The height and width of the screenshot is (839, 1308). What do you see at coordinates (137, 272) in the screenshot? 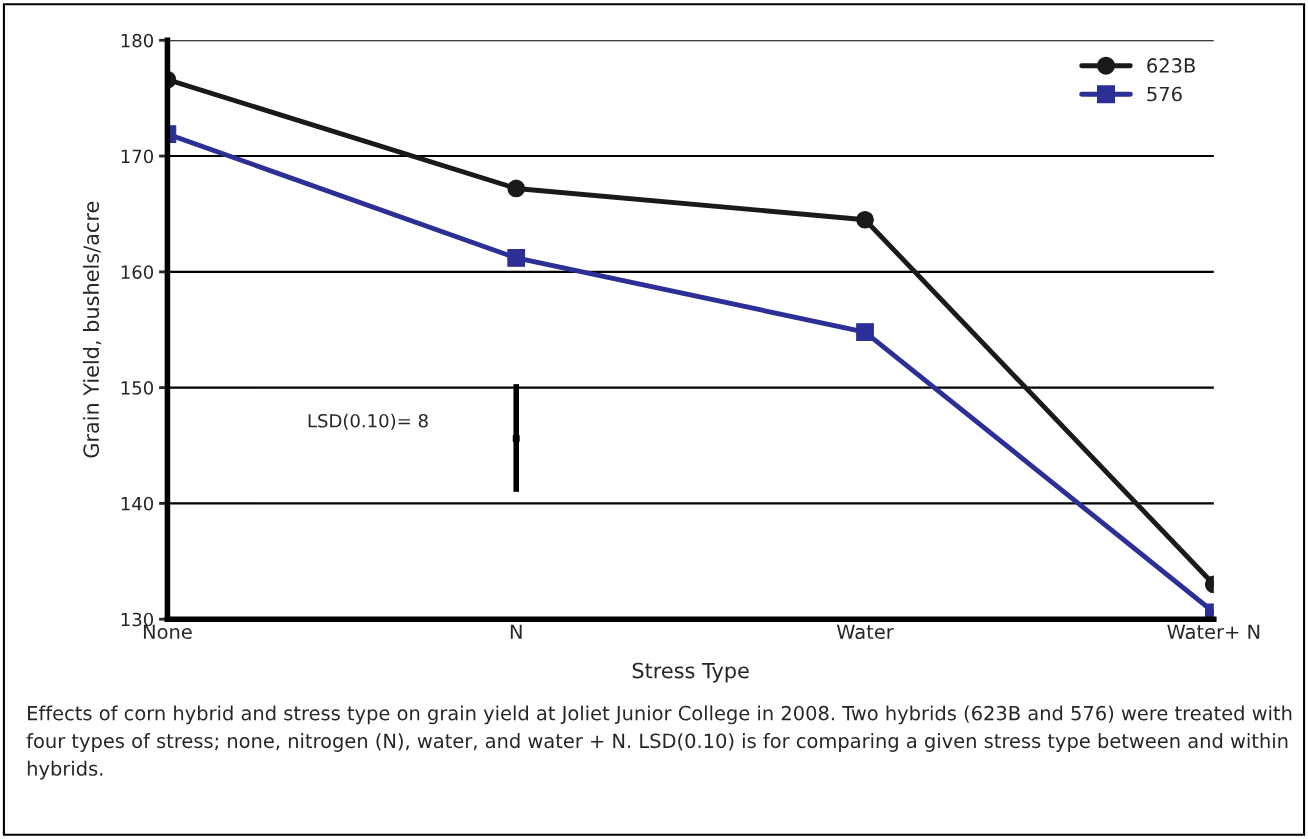
I see `y-tick-label: 160` at bounding box center [137, 272].